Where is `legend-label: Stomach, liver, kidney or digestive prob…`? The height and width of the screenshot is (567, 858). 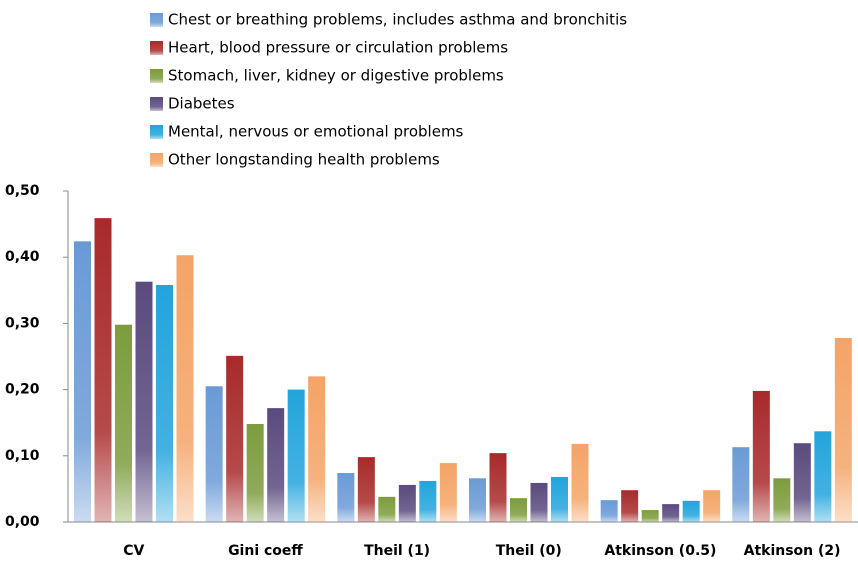
legend-label: Stomach, liver, kidney or digestive prob… is located at coordinates (336, 76).